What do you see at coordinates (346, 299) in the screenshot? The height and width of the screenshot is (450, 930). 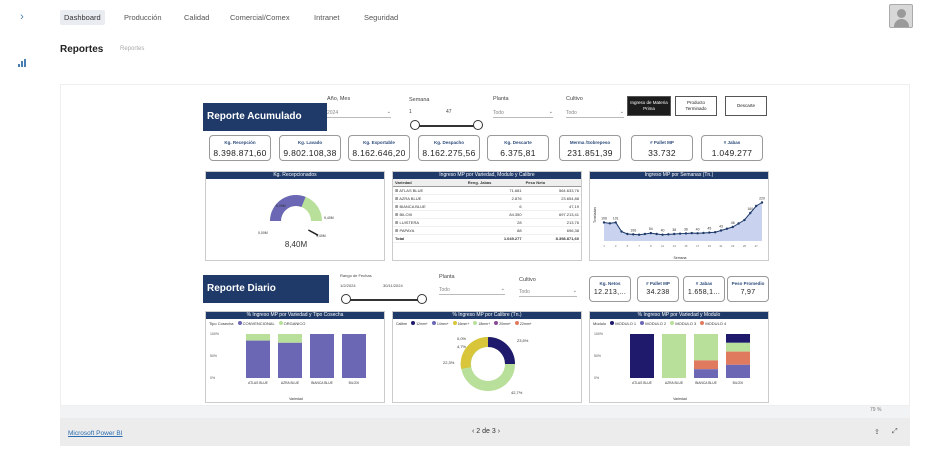 I see `fecha-slider-start` at bounding box center [346, 299].